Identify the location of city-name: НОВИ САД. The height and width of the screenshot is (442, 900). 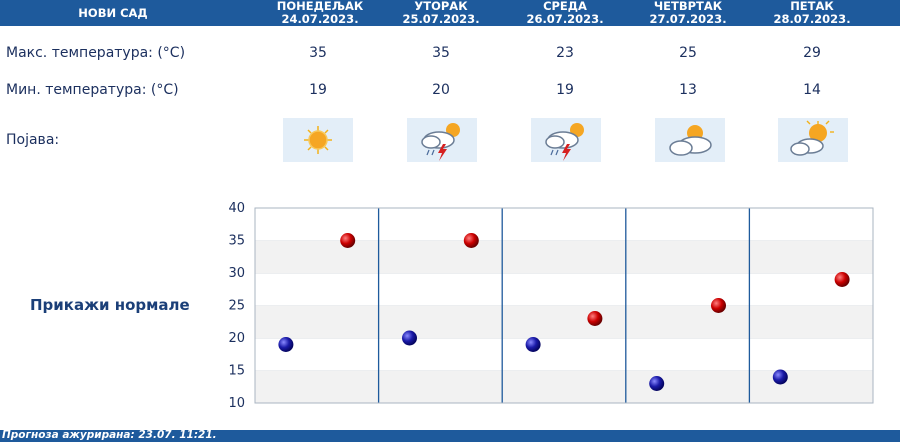
(113, 13).